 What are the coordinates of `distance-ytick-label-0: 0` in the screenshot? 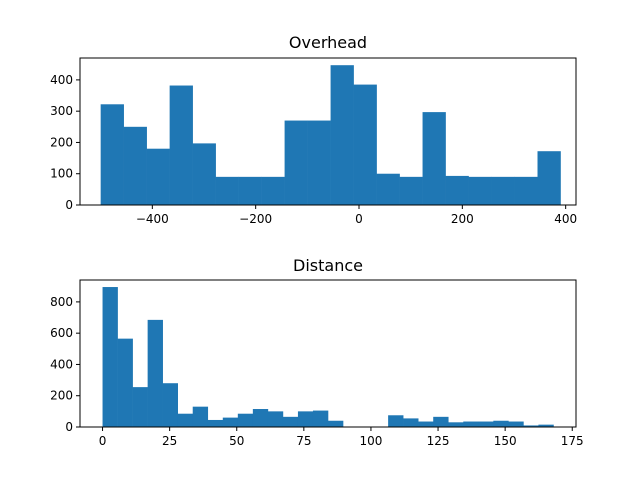 It's located at (69, 427).